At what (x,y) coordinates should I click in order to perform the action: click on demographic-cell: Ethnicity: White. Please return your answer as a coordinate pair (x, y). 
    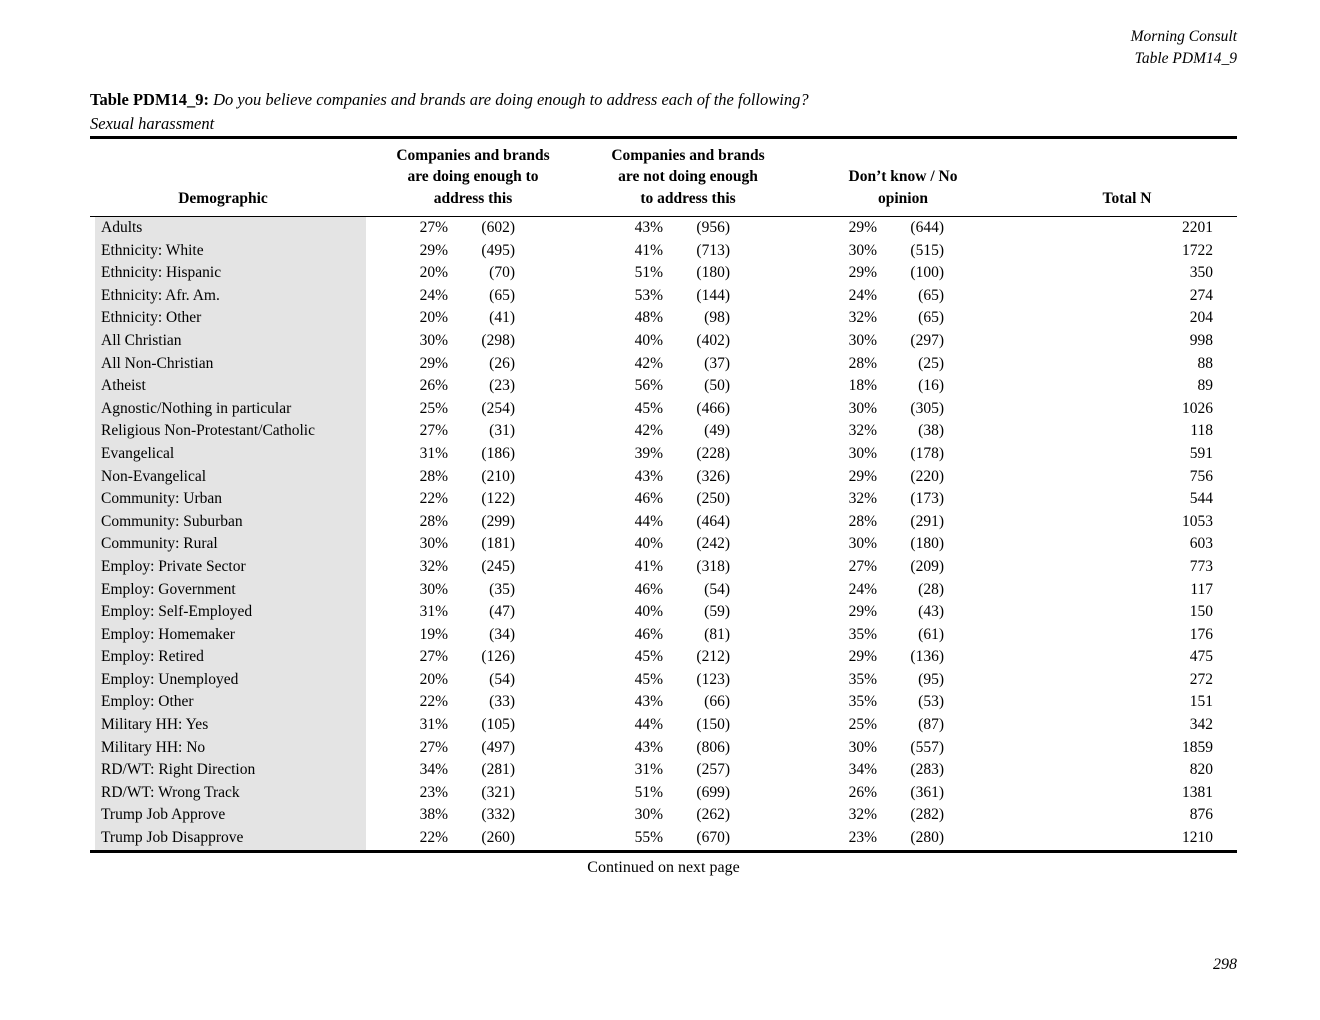
    Looking at the image, I should click on (230, 251).